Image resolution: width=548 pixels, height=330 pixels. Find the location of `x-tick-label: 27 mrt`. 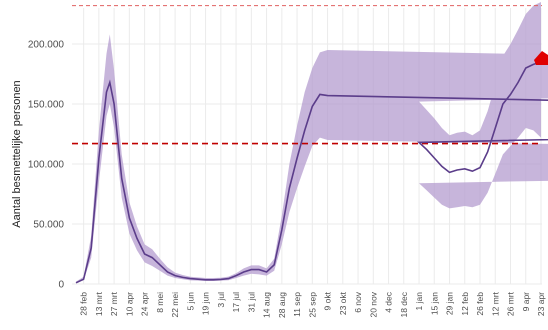

x-tick-label: 27 mrt is located at coordinates (114, 303).